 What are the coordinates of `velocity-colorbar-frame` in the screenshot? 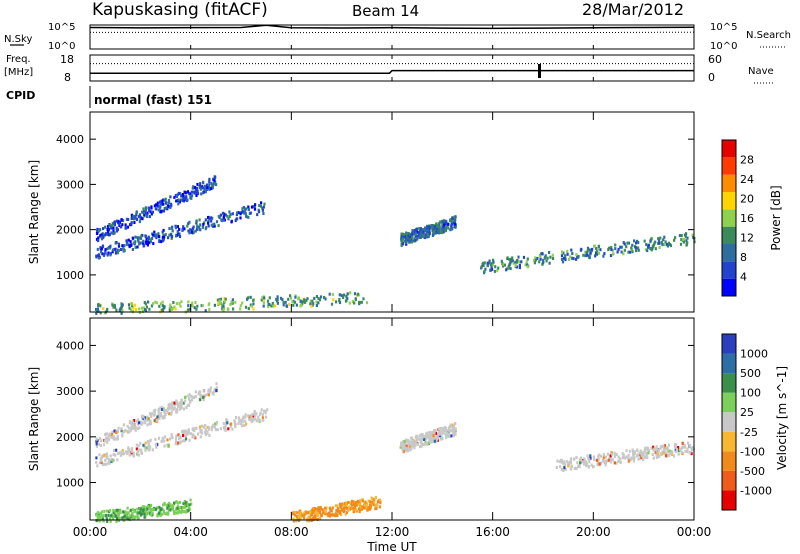 It's located at (729, 422).